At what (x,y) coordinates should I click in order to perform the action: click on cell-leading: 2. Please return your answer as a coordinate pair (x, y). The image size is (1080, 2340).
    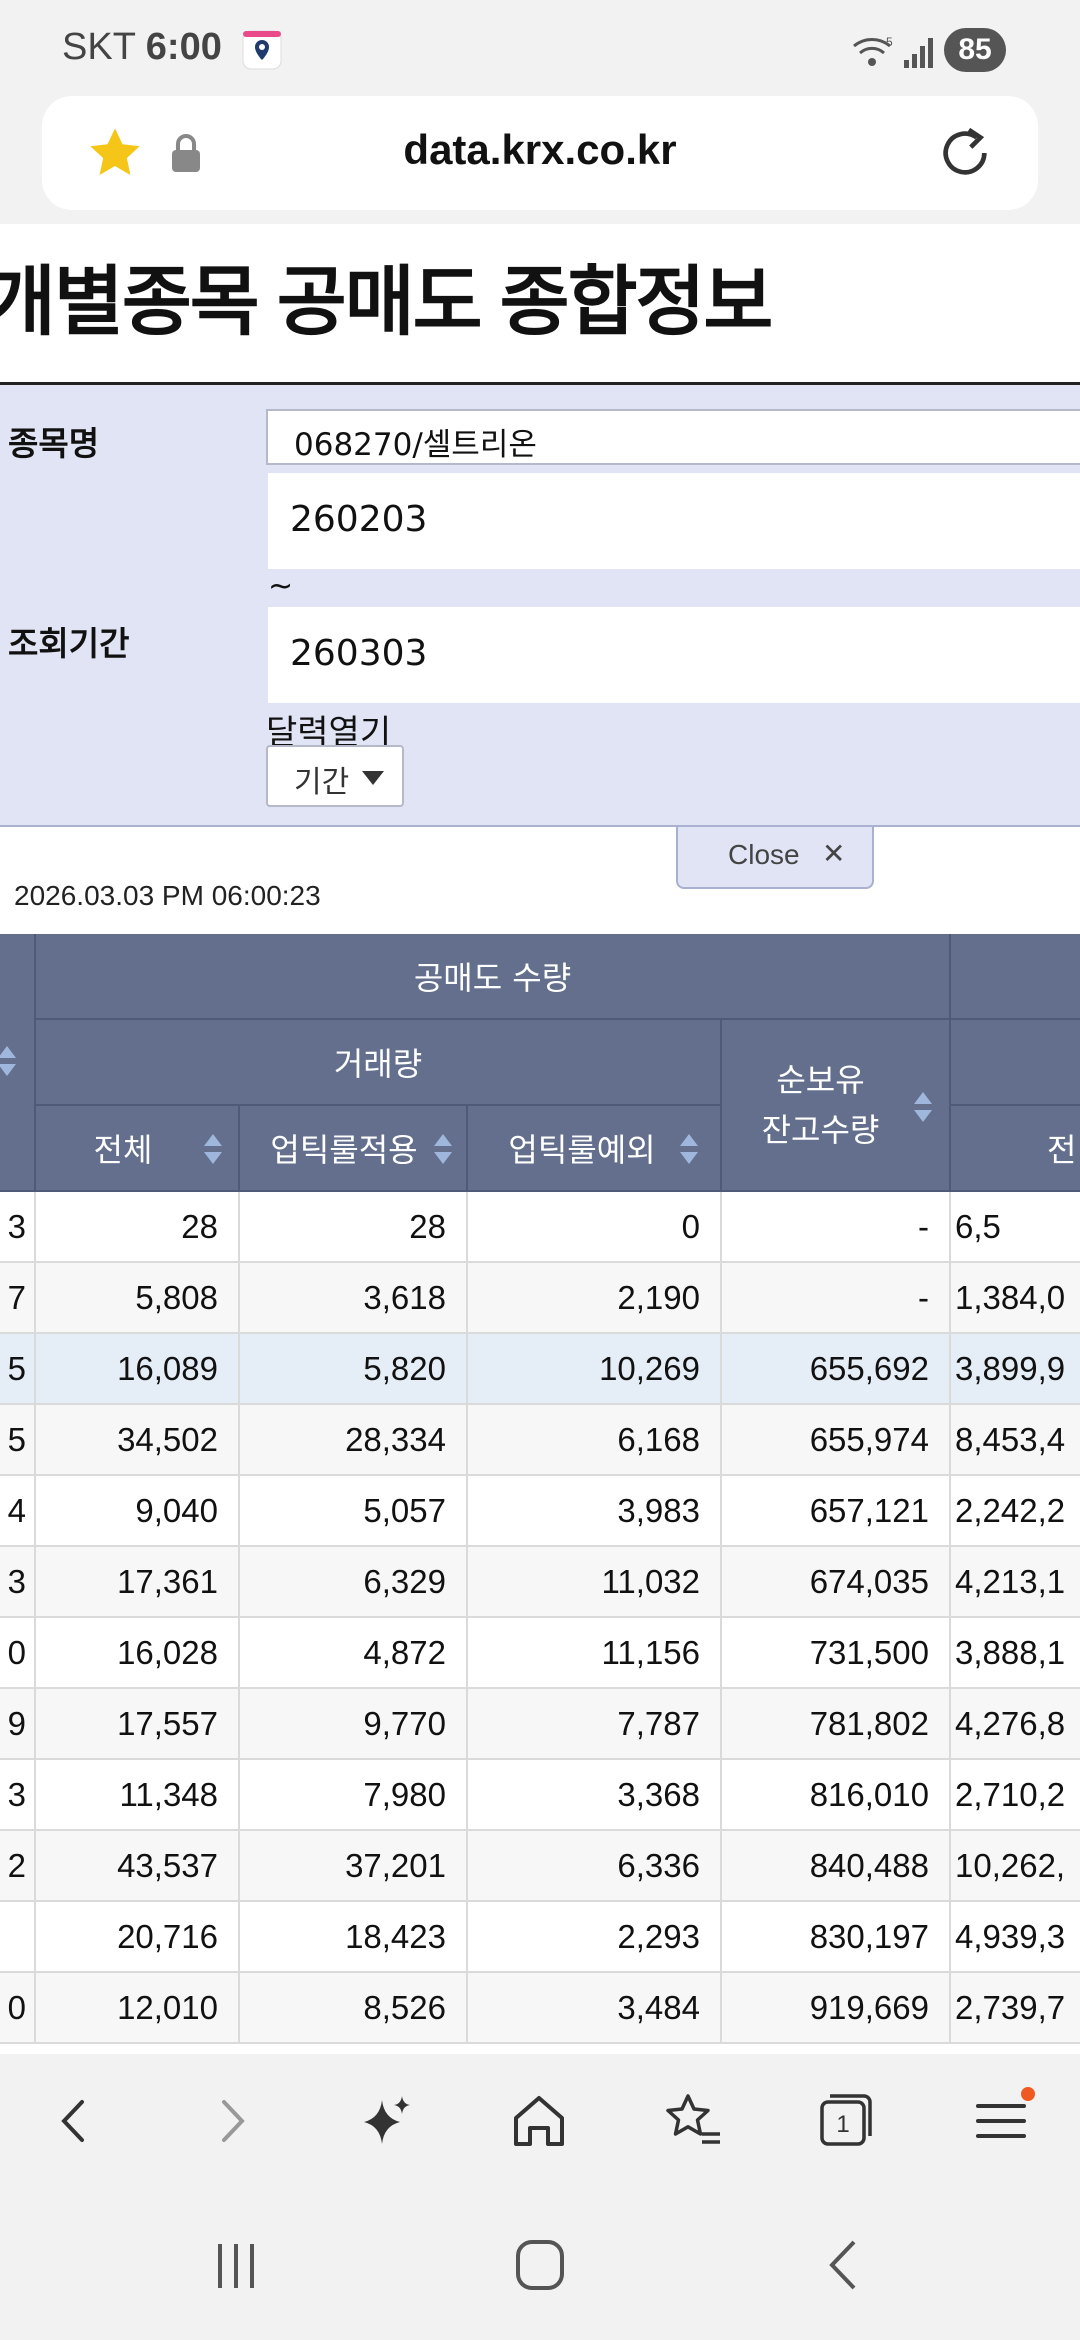
    Looking at the image, I should click on (18, 1865).